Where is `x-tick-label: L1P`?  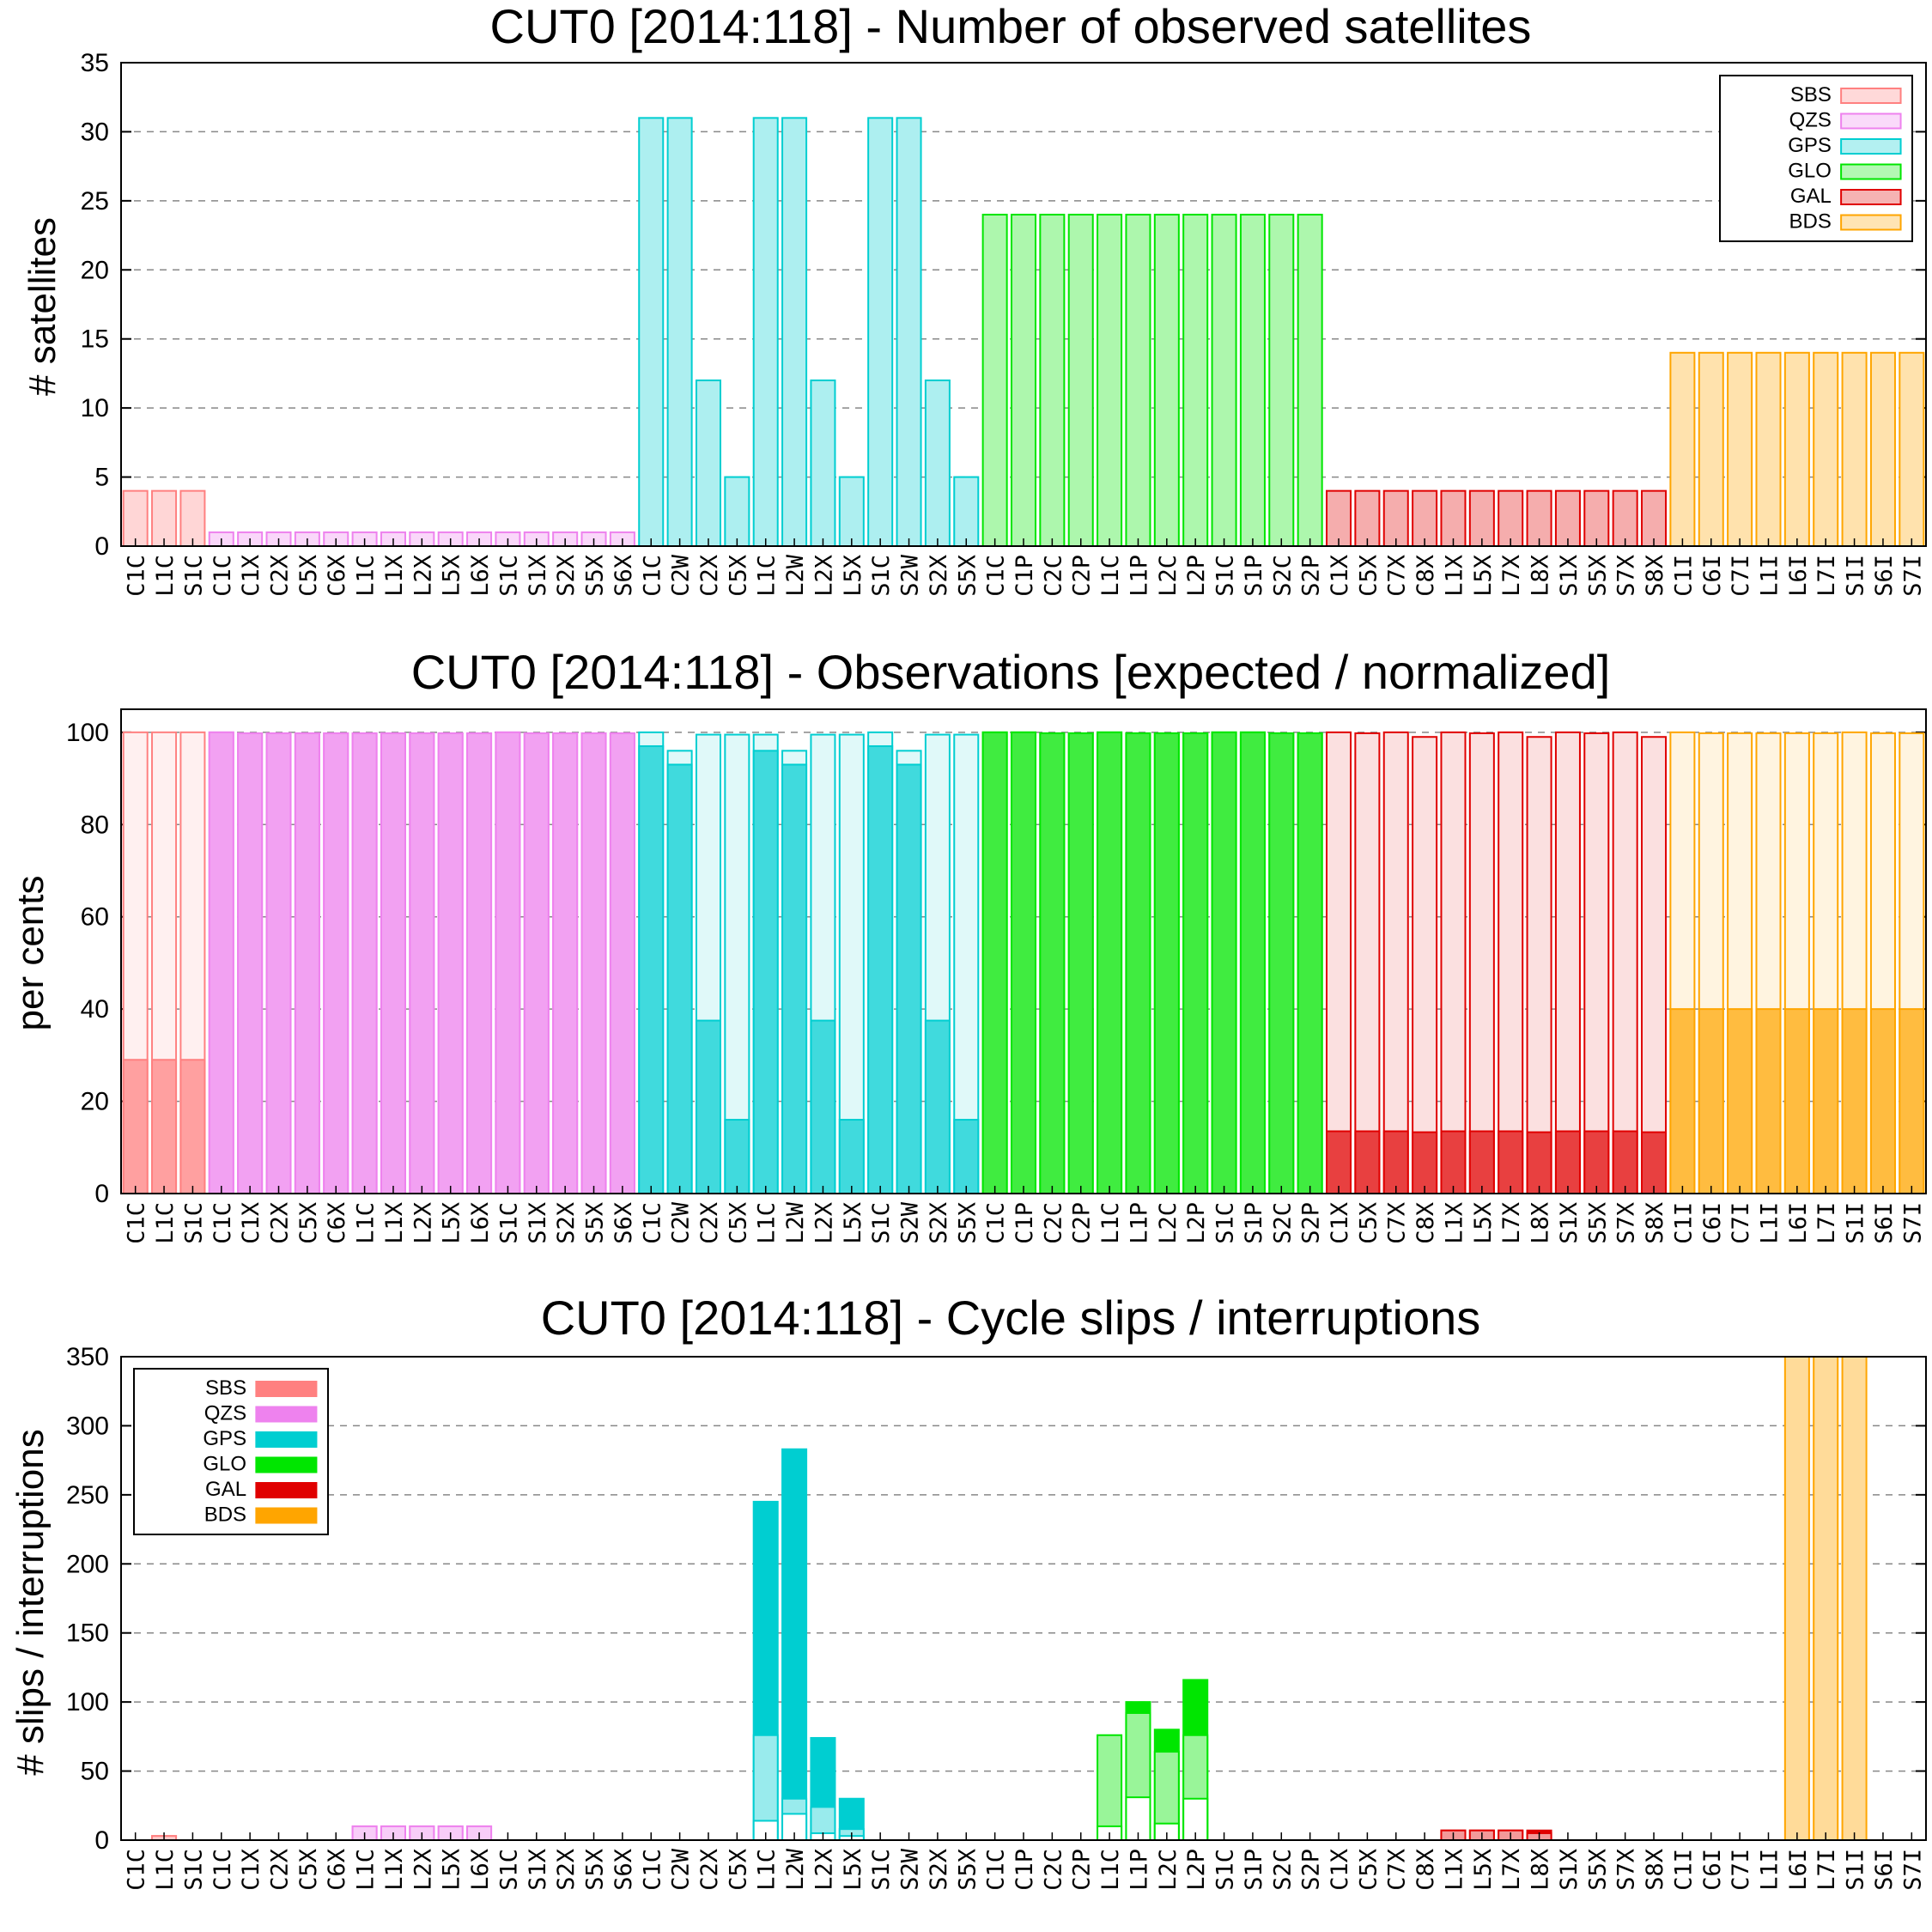
x-tick-label: L1P is located at coordinates (1139, 1870).